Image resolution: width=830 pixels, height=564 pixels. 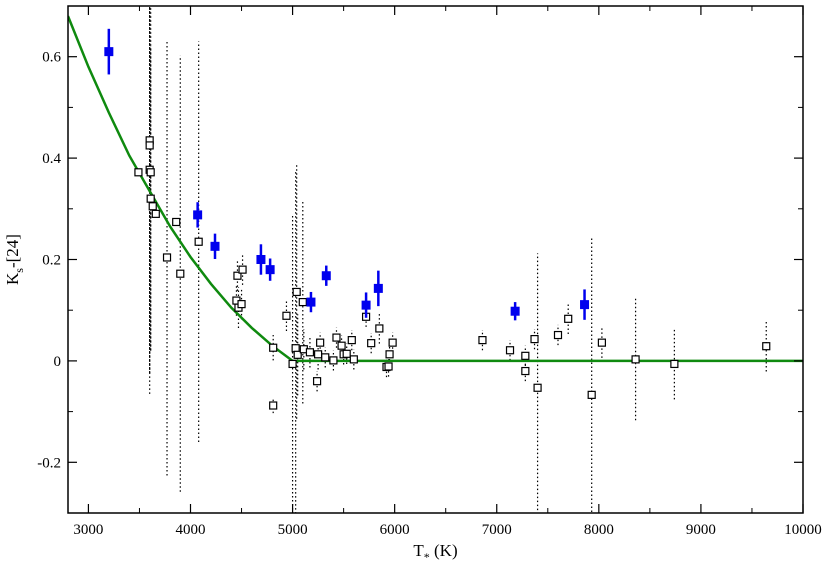 What do you see at coordinates (803, 530) in the screenshot?
I see `x-tick-label: 10000` at bounding box center [803, 530].